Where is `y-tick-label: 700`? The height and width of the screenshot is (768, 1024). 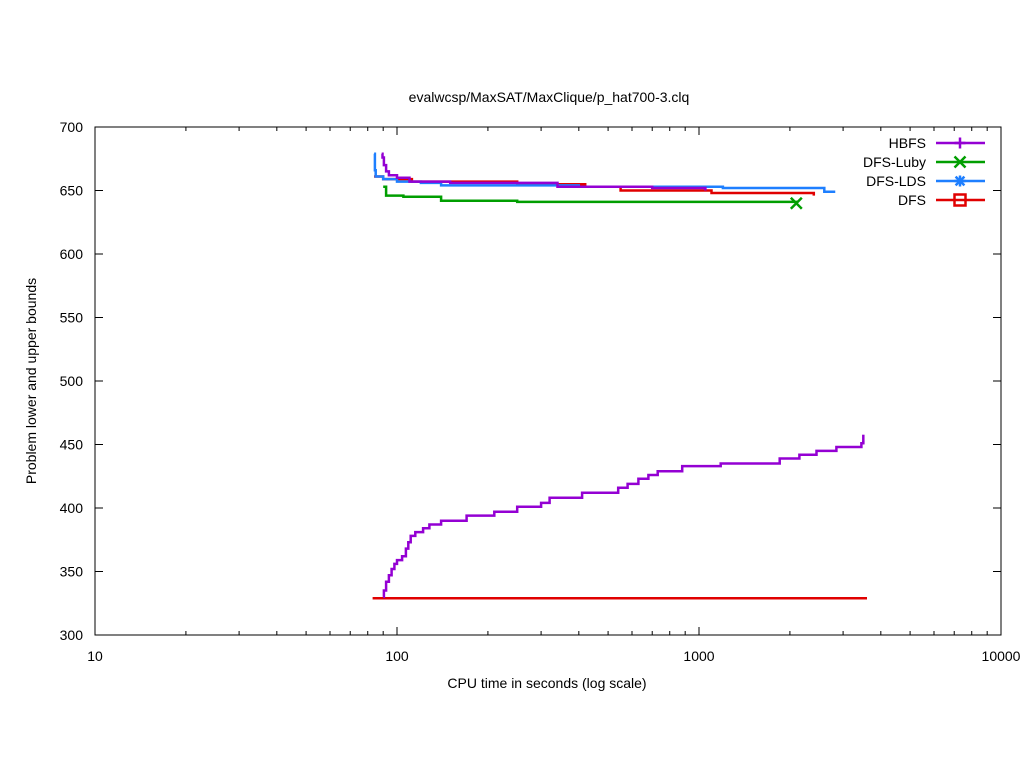
y-tick-label: 700 is located at coordinates (72, 127).